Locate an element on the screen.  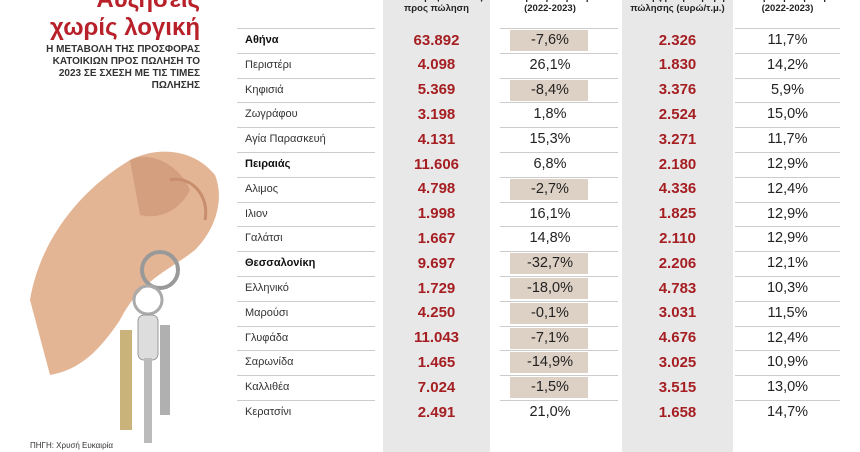
value-cell: 5.369 is located at coordinates (436, 90).